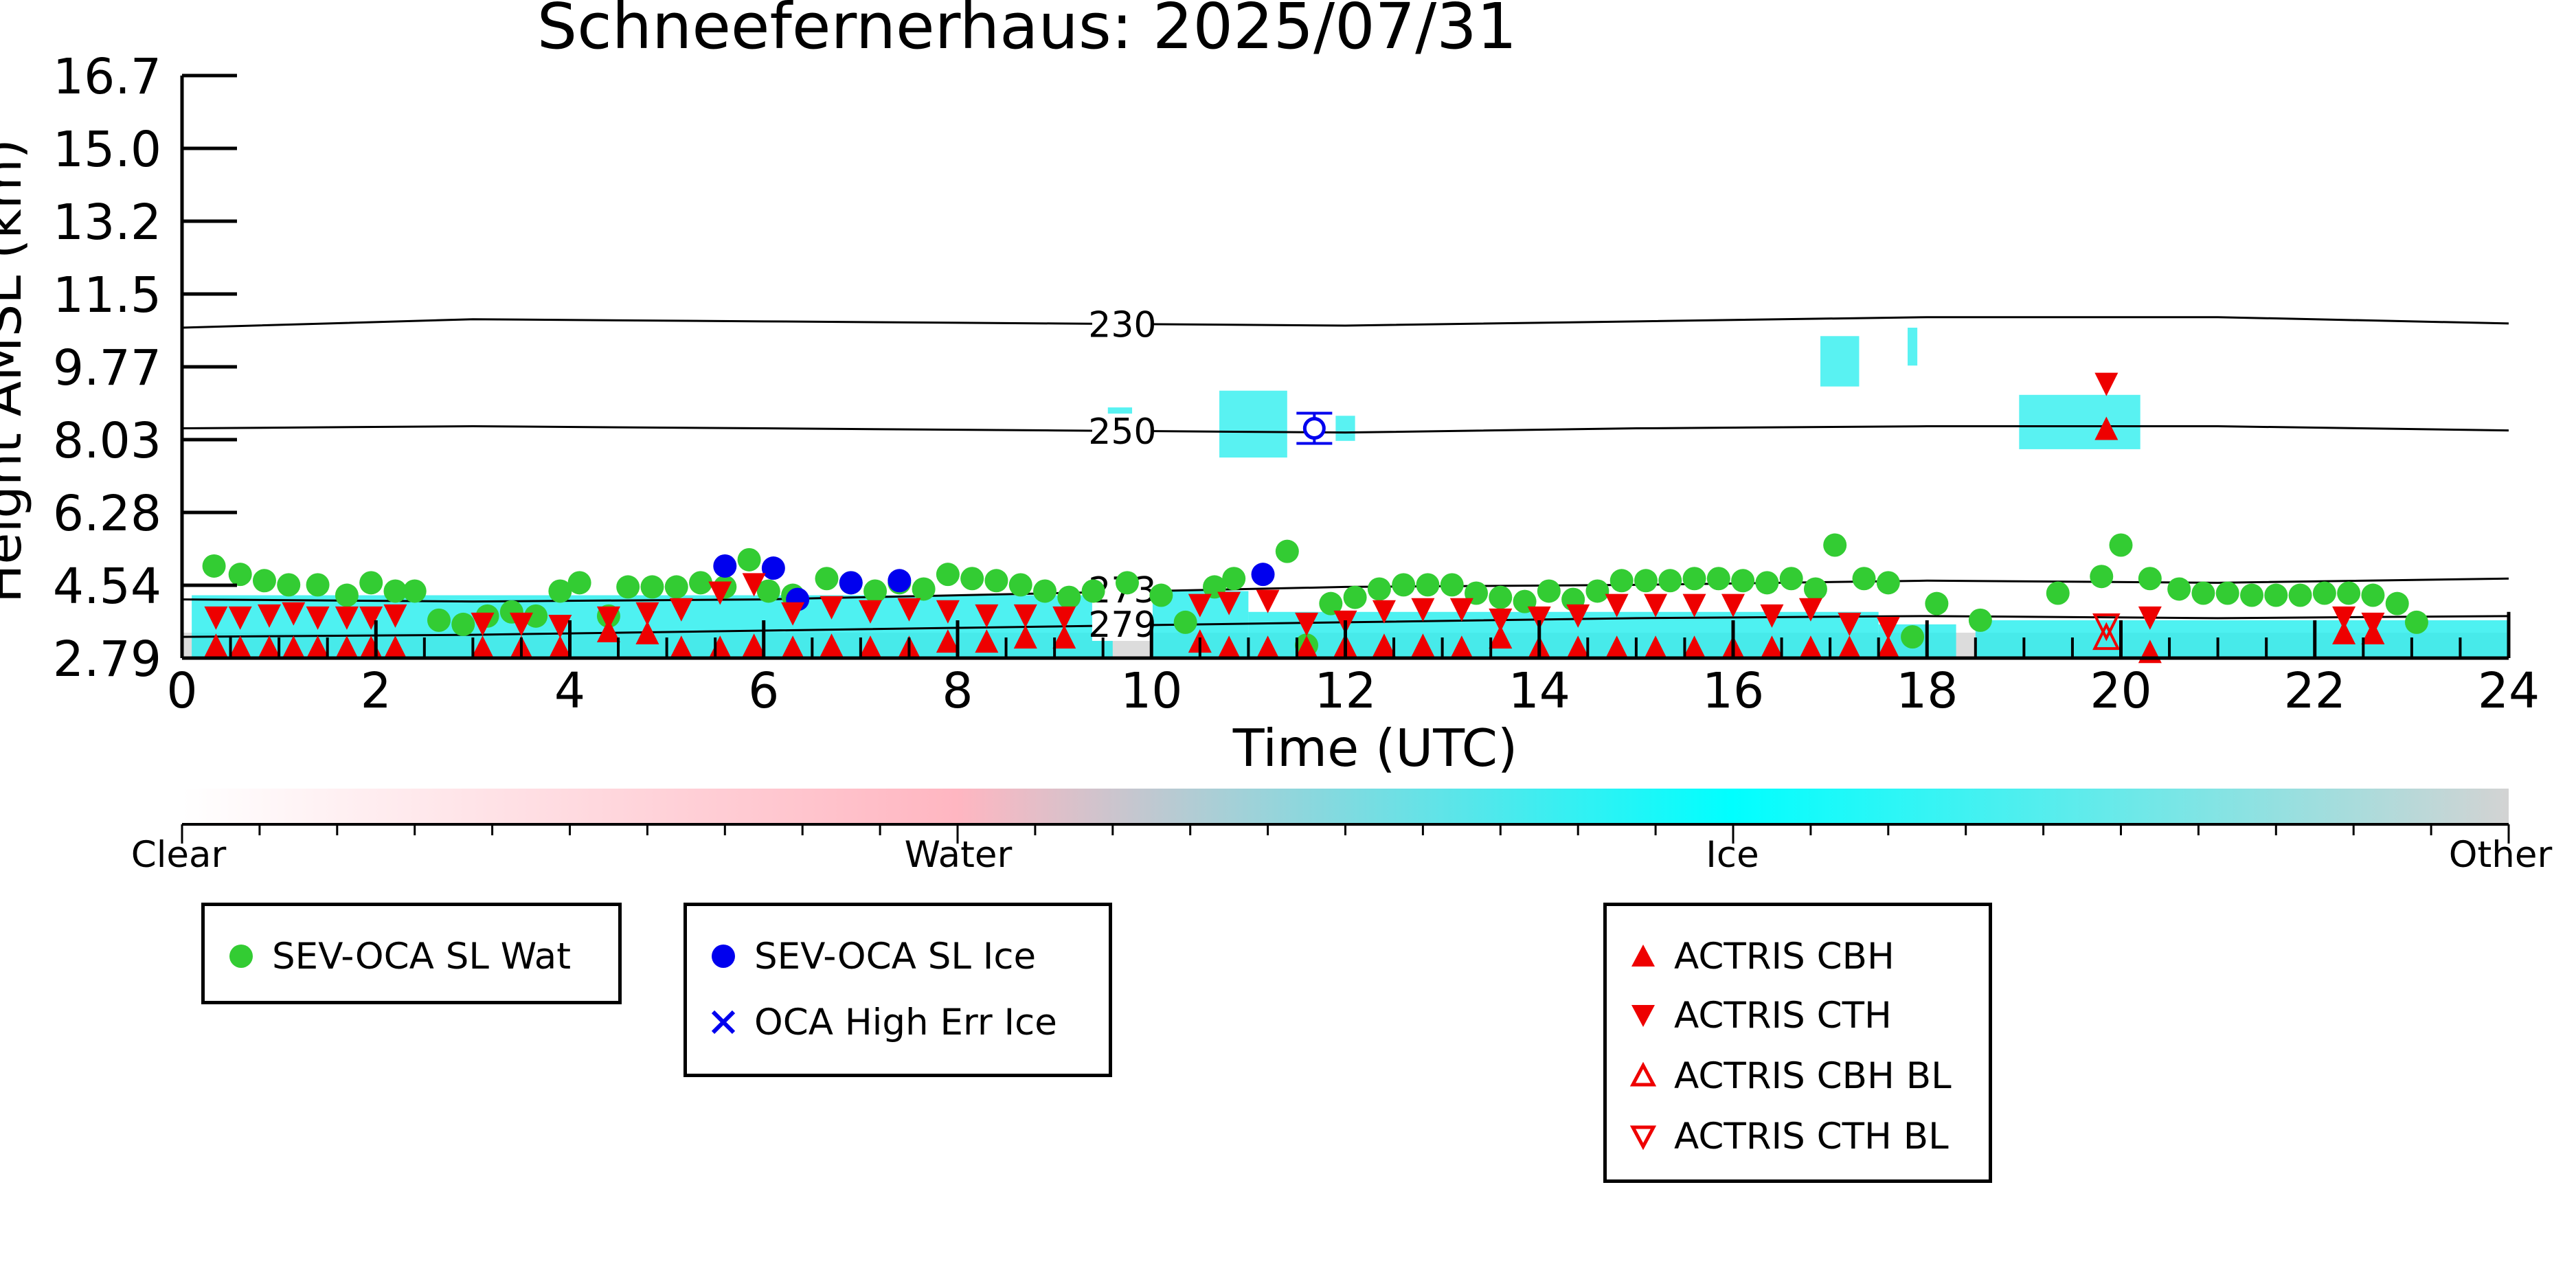 The width and height of the screenshot is (2576, 1288). What do you see at coordinates (1733, 690) in the screenshot?
I see `x-tick-label: 16` at bounding box center [1733, 690].